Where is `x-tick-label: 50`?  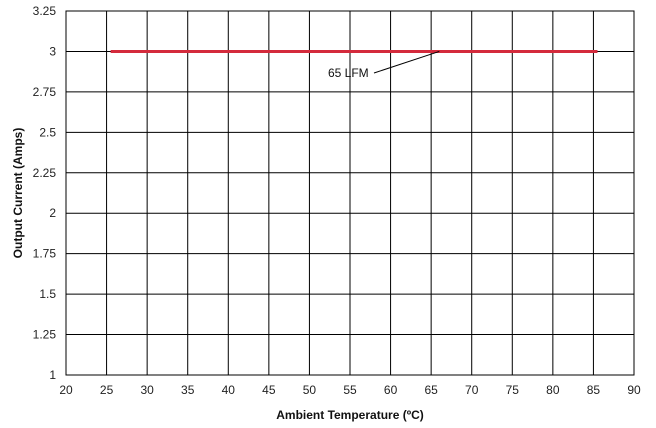 x-tick-label: 50 is located at coordinates (310, 390).